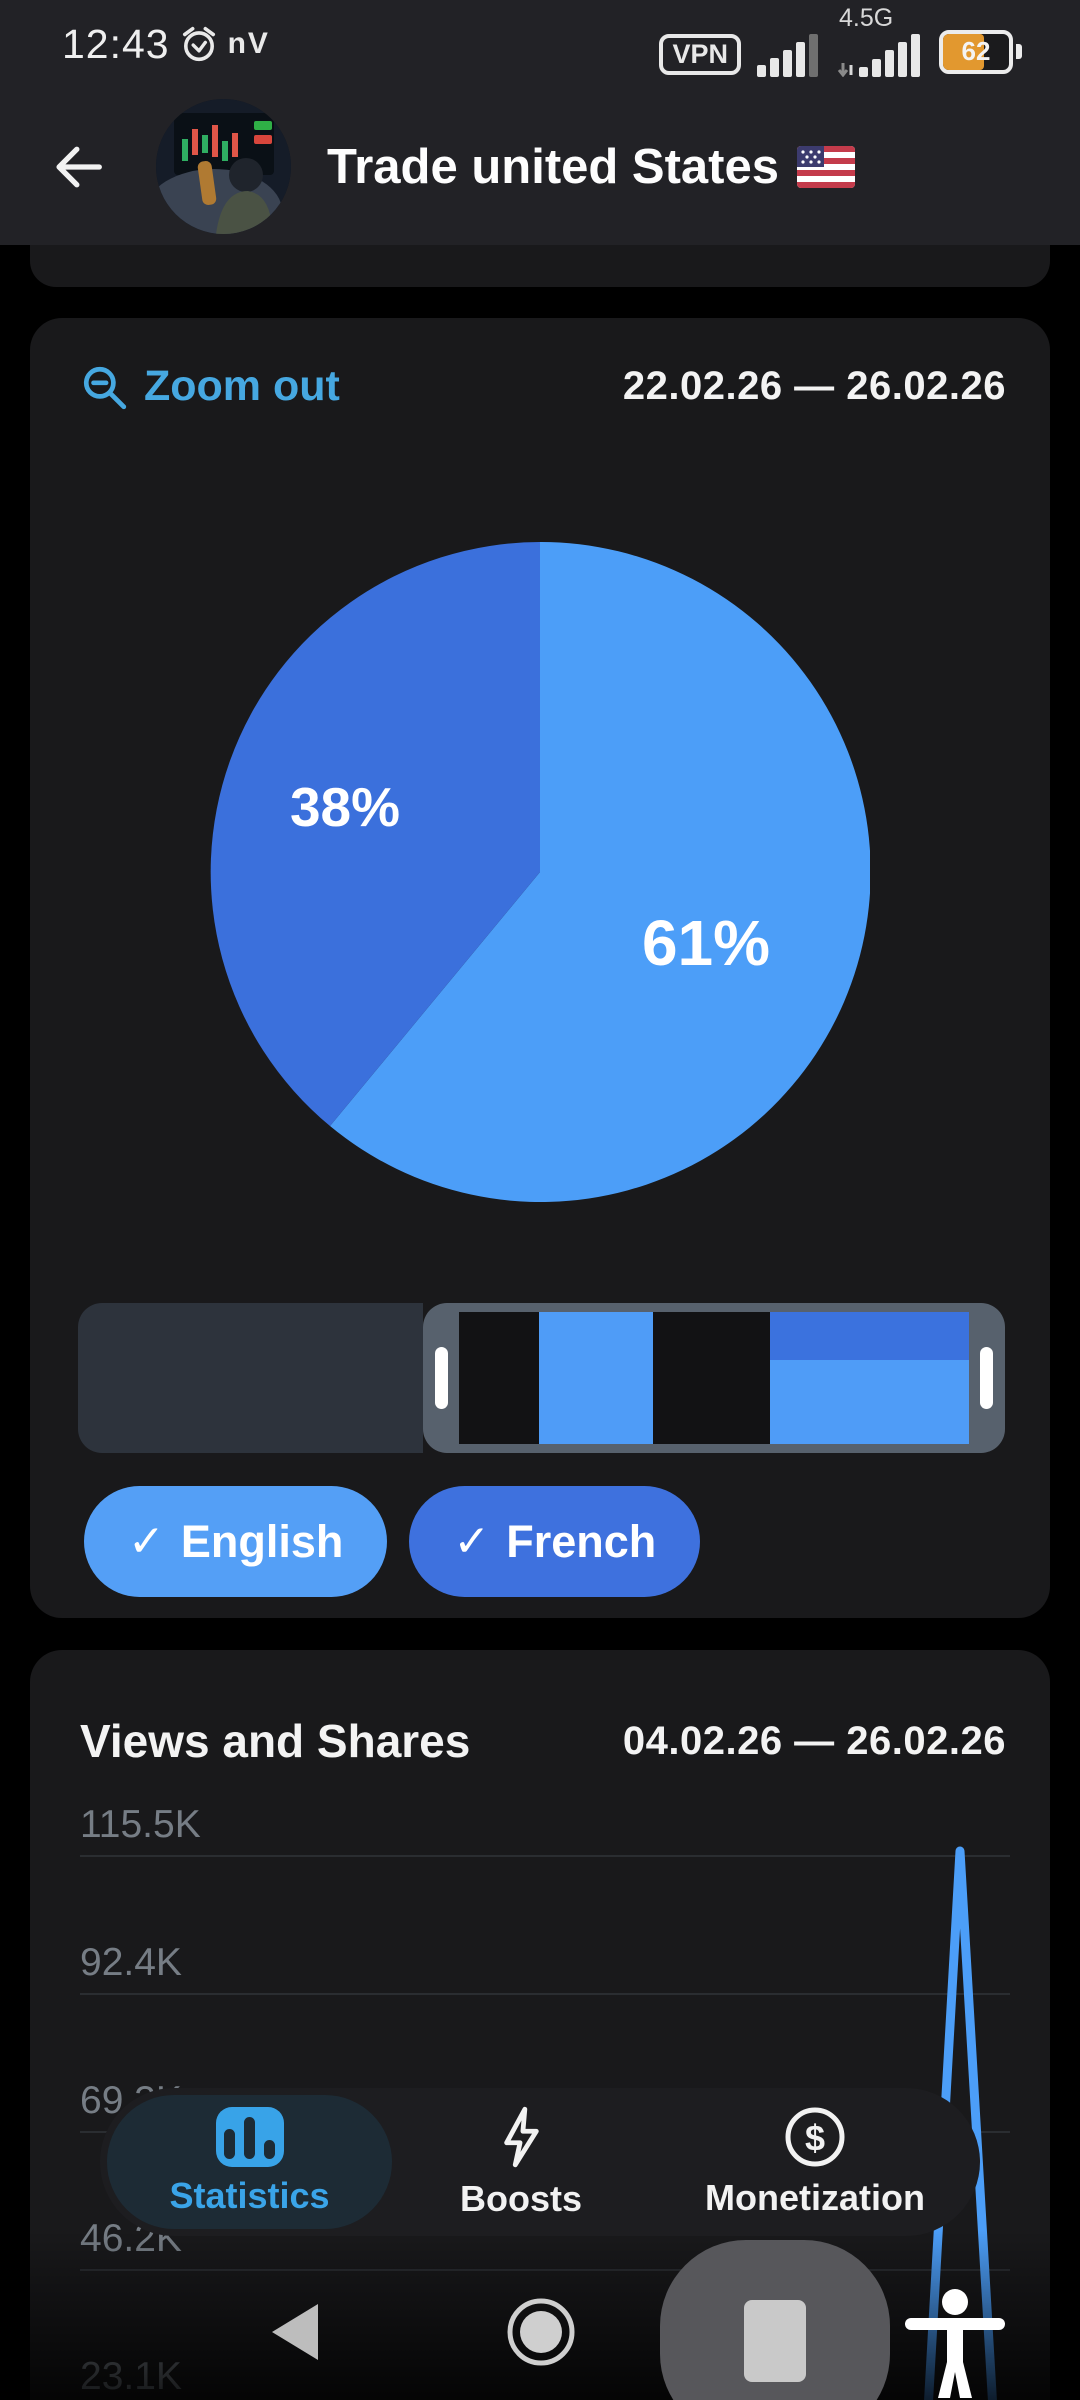 Image resolution: width=1080 pixels, height=2400 pixels. Describe the element at coordinates (986, 1378) in the screenshot. I see `slider-right-handle` at that location.